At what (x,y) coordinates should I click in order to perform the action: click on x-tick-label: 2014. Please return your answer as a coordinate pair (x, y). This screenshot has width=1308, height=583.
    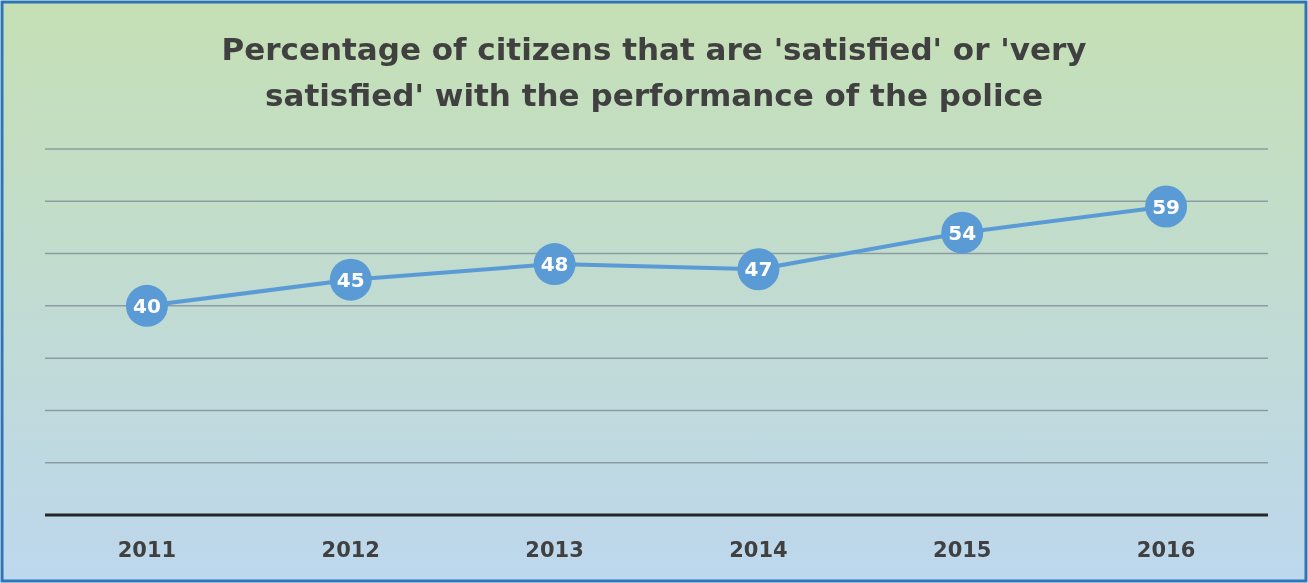
    Looking at the image, I should click on (758, 550).